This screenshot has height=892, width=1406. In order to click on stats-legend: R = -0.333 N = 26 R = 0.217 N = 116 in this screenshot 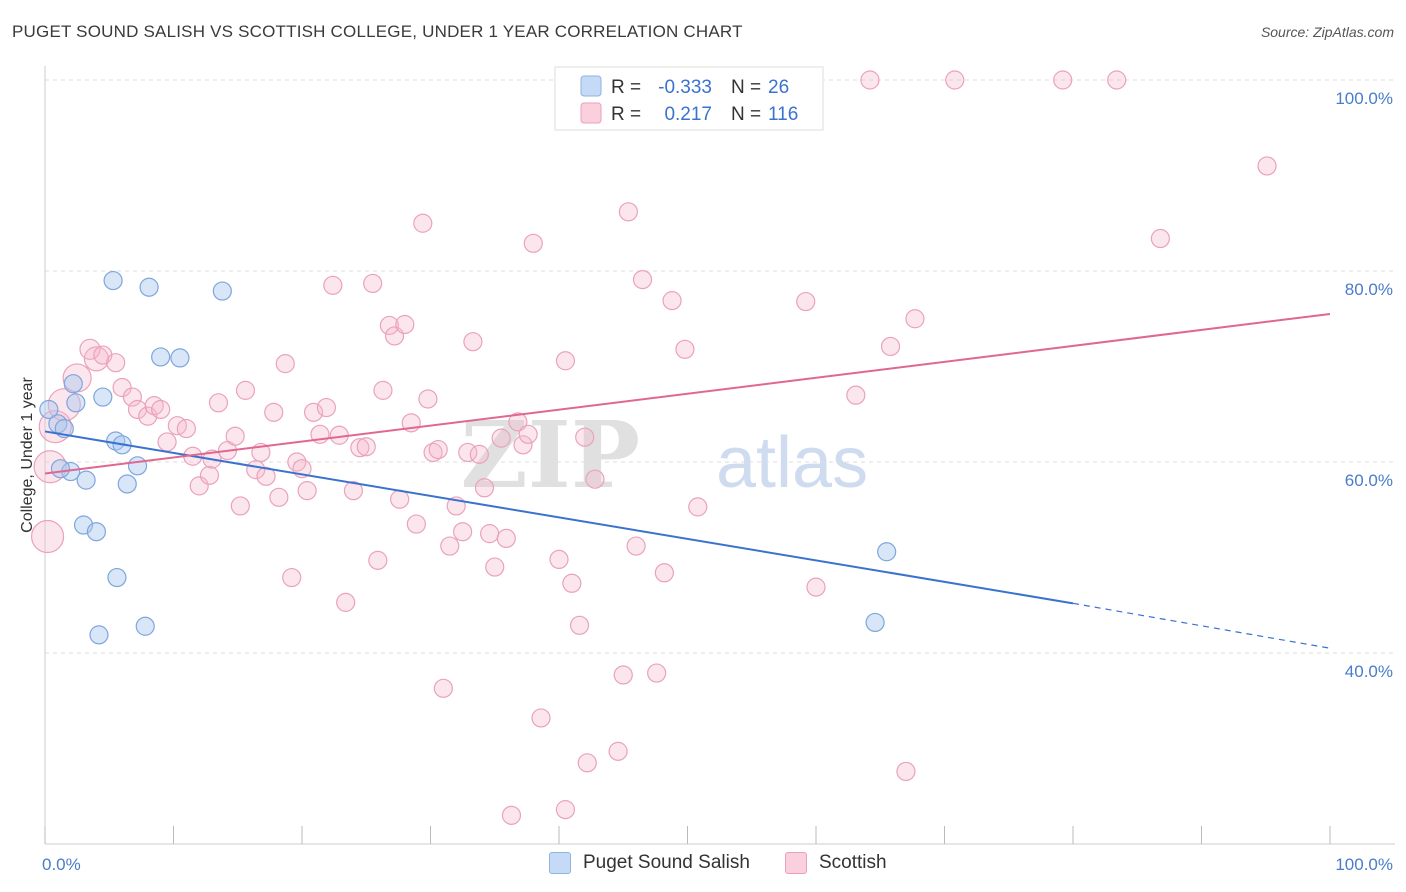, I will do `click(689, 98)`.